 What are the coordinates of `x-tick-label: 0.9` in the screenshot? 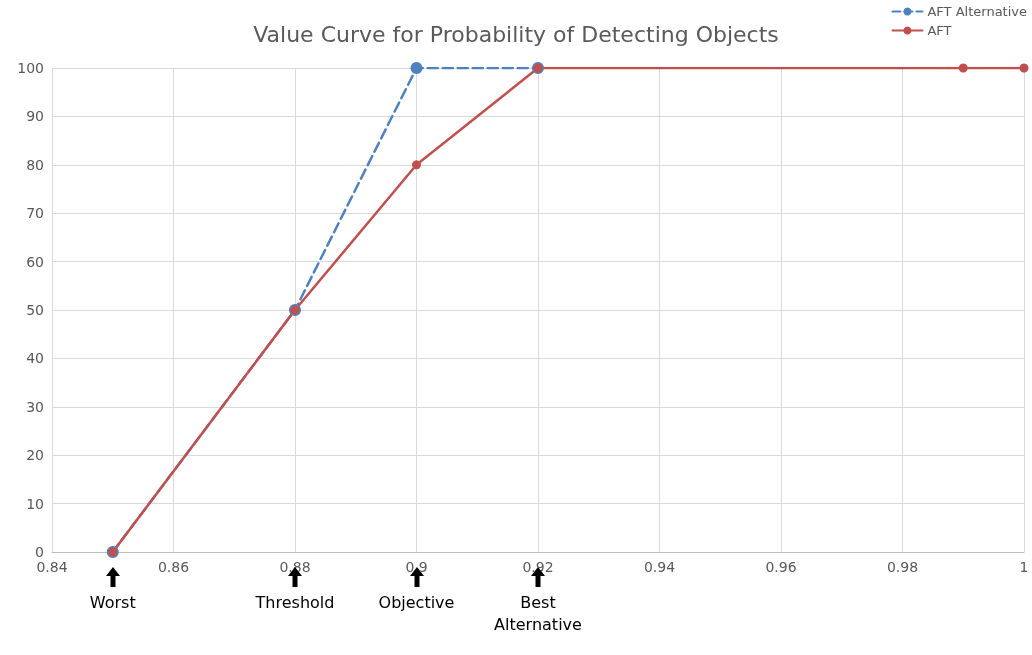 It's located at (416, 567).